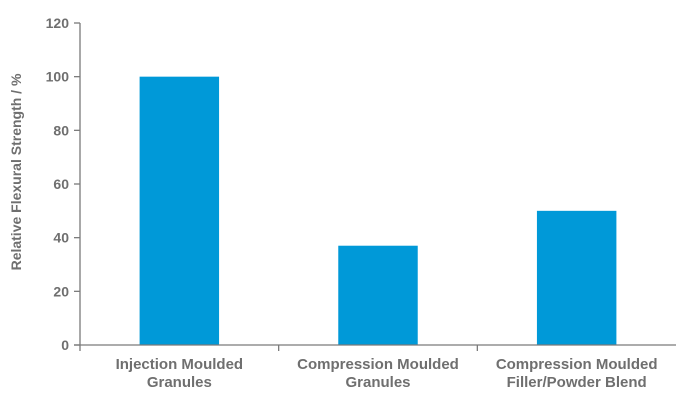 This screenshot has height=401, width=676. What do you see at coordinates (61, 291) in the screenshot?
I see `y-tick-label: 20` at bounding box center [61, 291].